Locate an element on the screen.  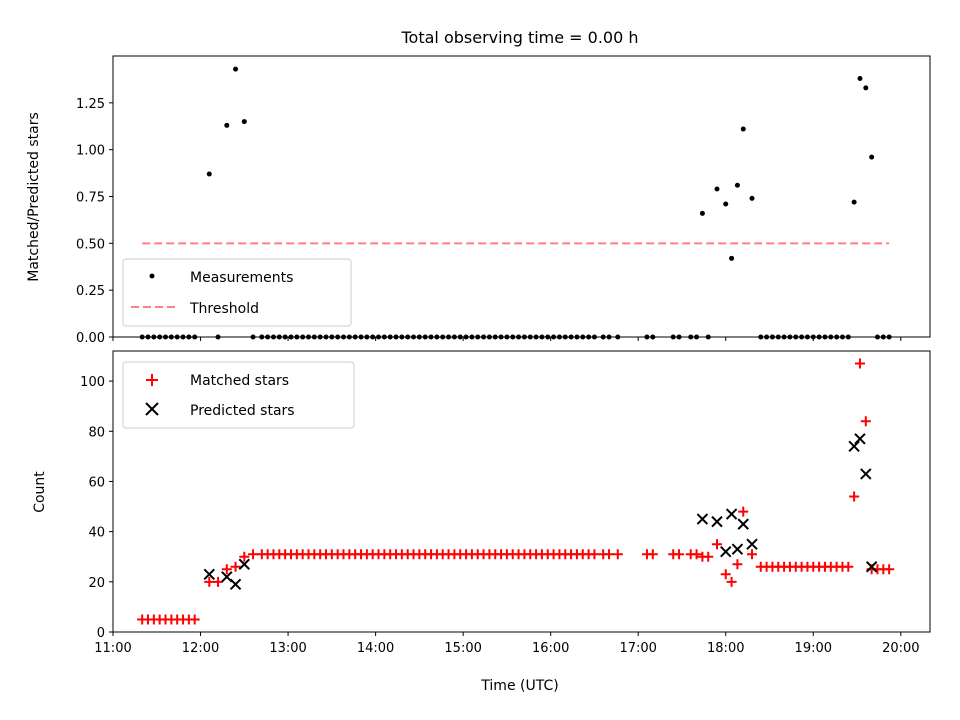
legend-measurements-label: Measurements is located at coordinates (241, 278).